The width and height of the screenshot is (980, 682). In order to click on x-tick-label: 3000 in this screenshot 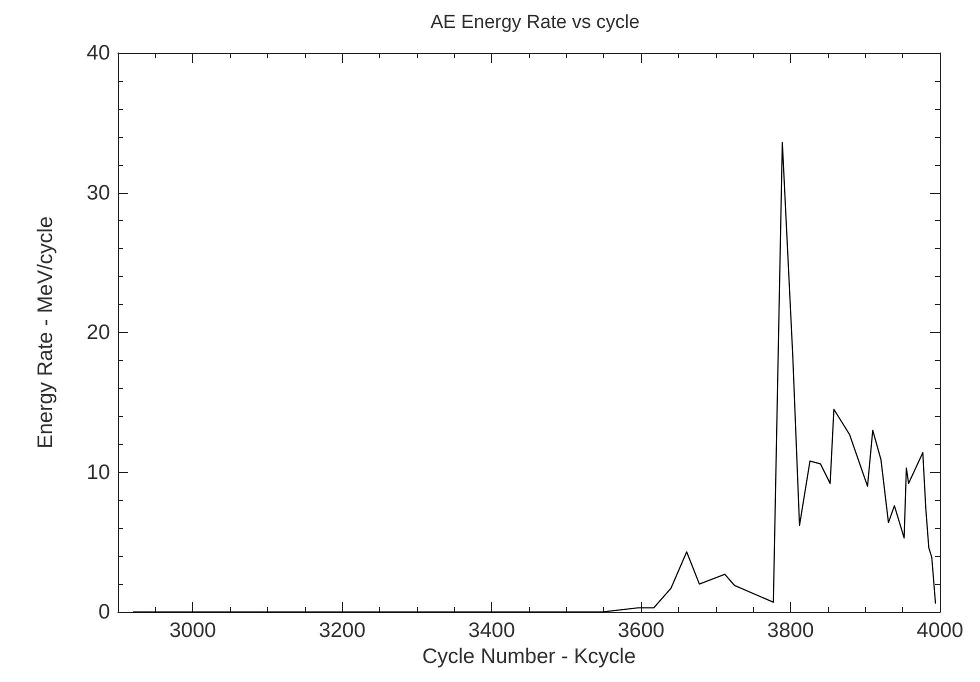, I will do `click(192, 630)`.